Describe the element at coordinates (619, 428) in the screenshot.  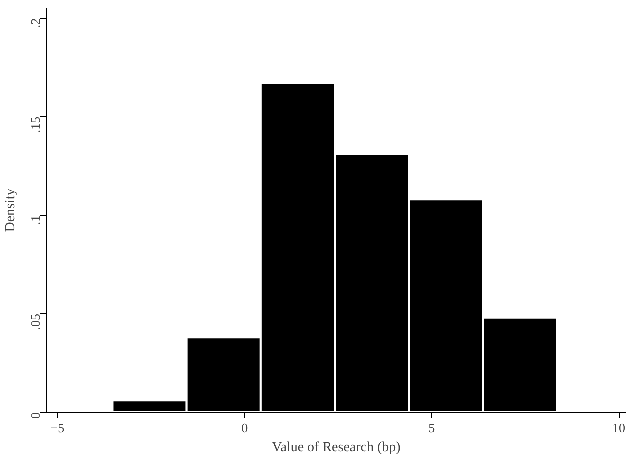
I see `x-tick-label: 10` at that location.